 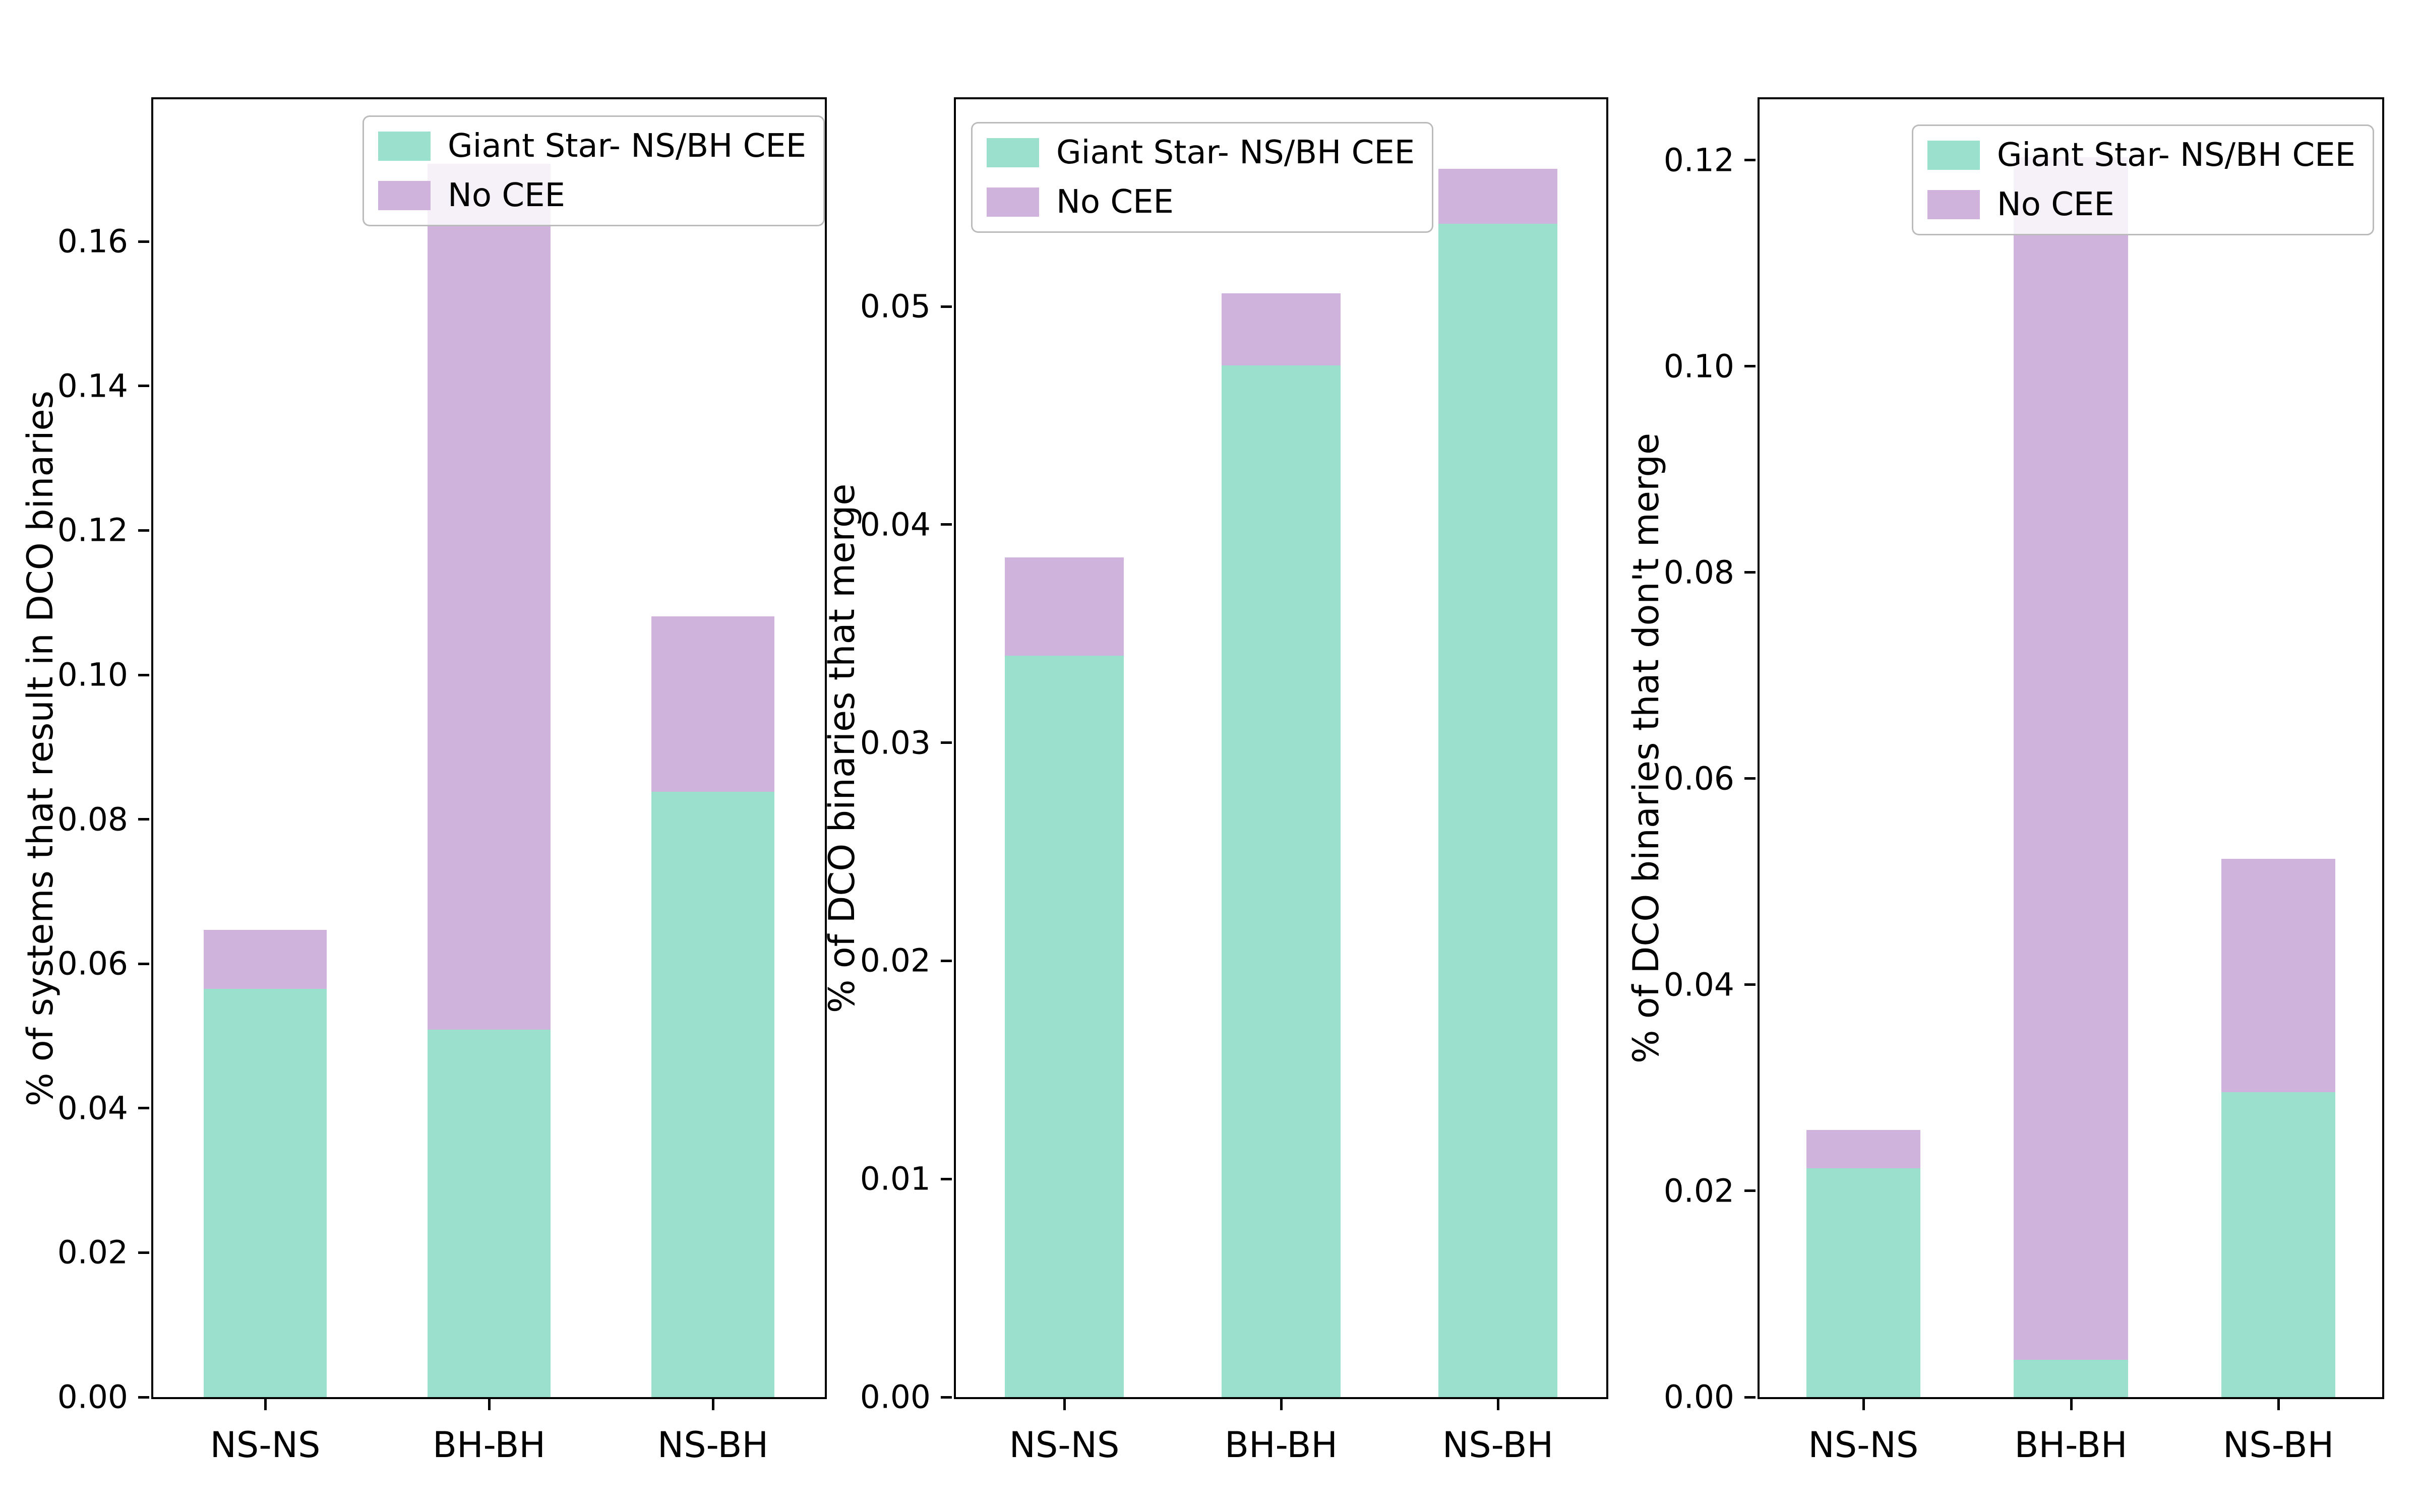 What do you see at coordinates (895, 743) in the screenshot?
I see `y-tick-label: 0.03` at bounding box center [895, 743].